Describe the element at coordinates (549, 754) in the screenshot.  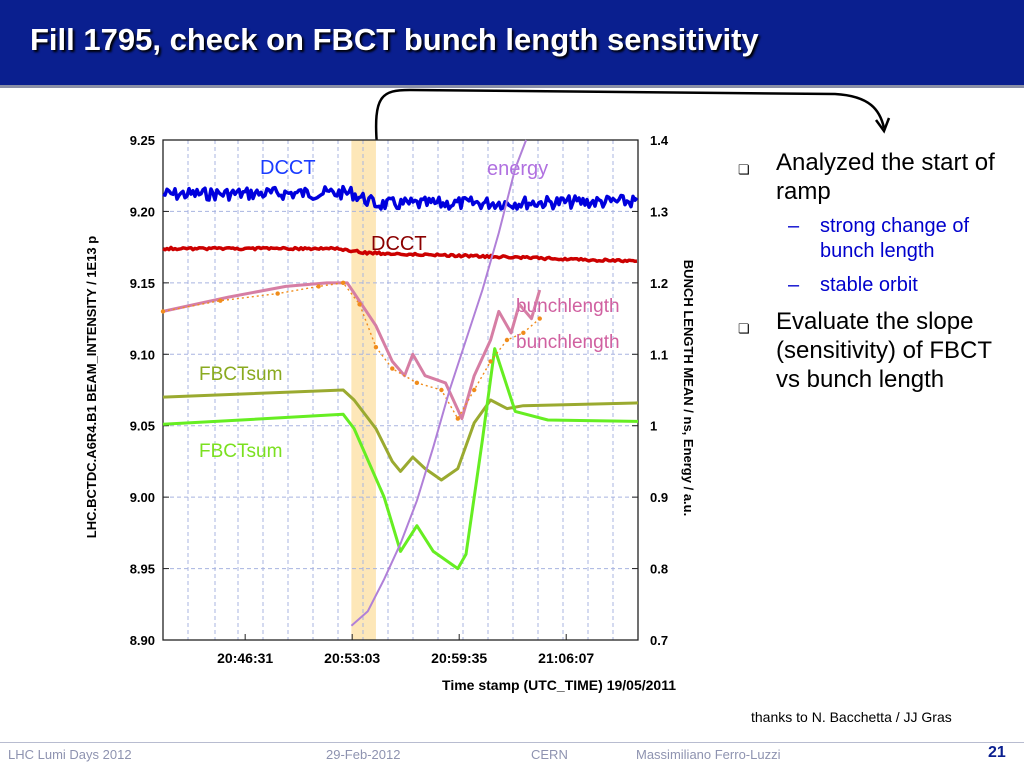
I see `footer-org: CERN` at that location.